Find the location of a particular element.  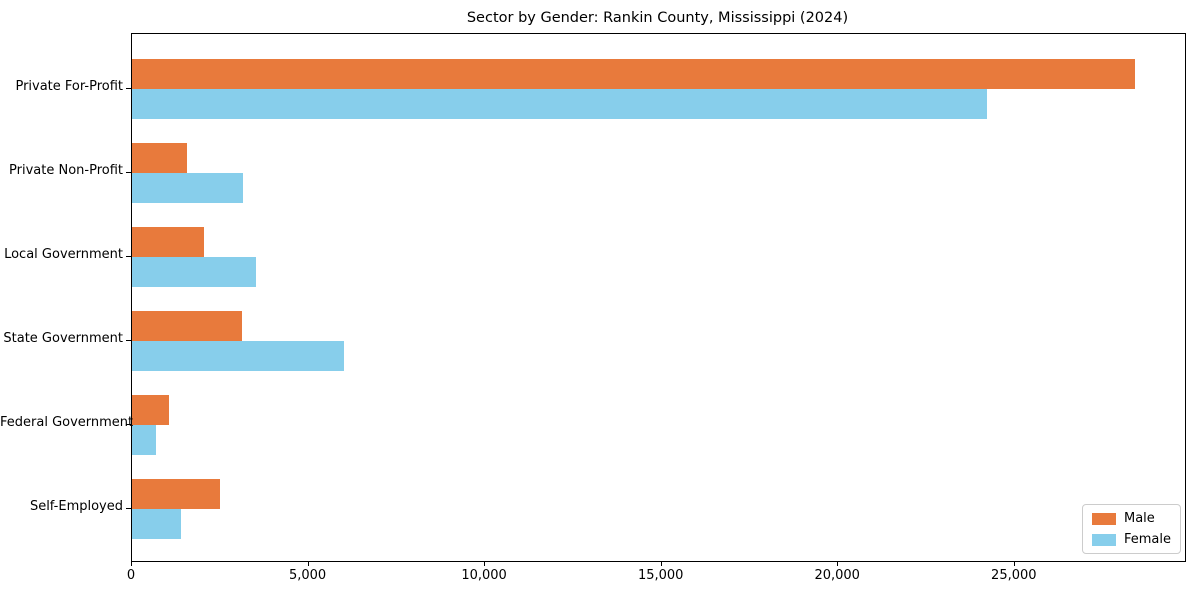

legend-item-male: Male is located at coordinates (1131, 518).